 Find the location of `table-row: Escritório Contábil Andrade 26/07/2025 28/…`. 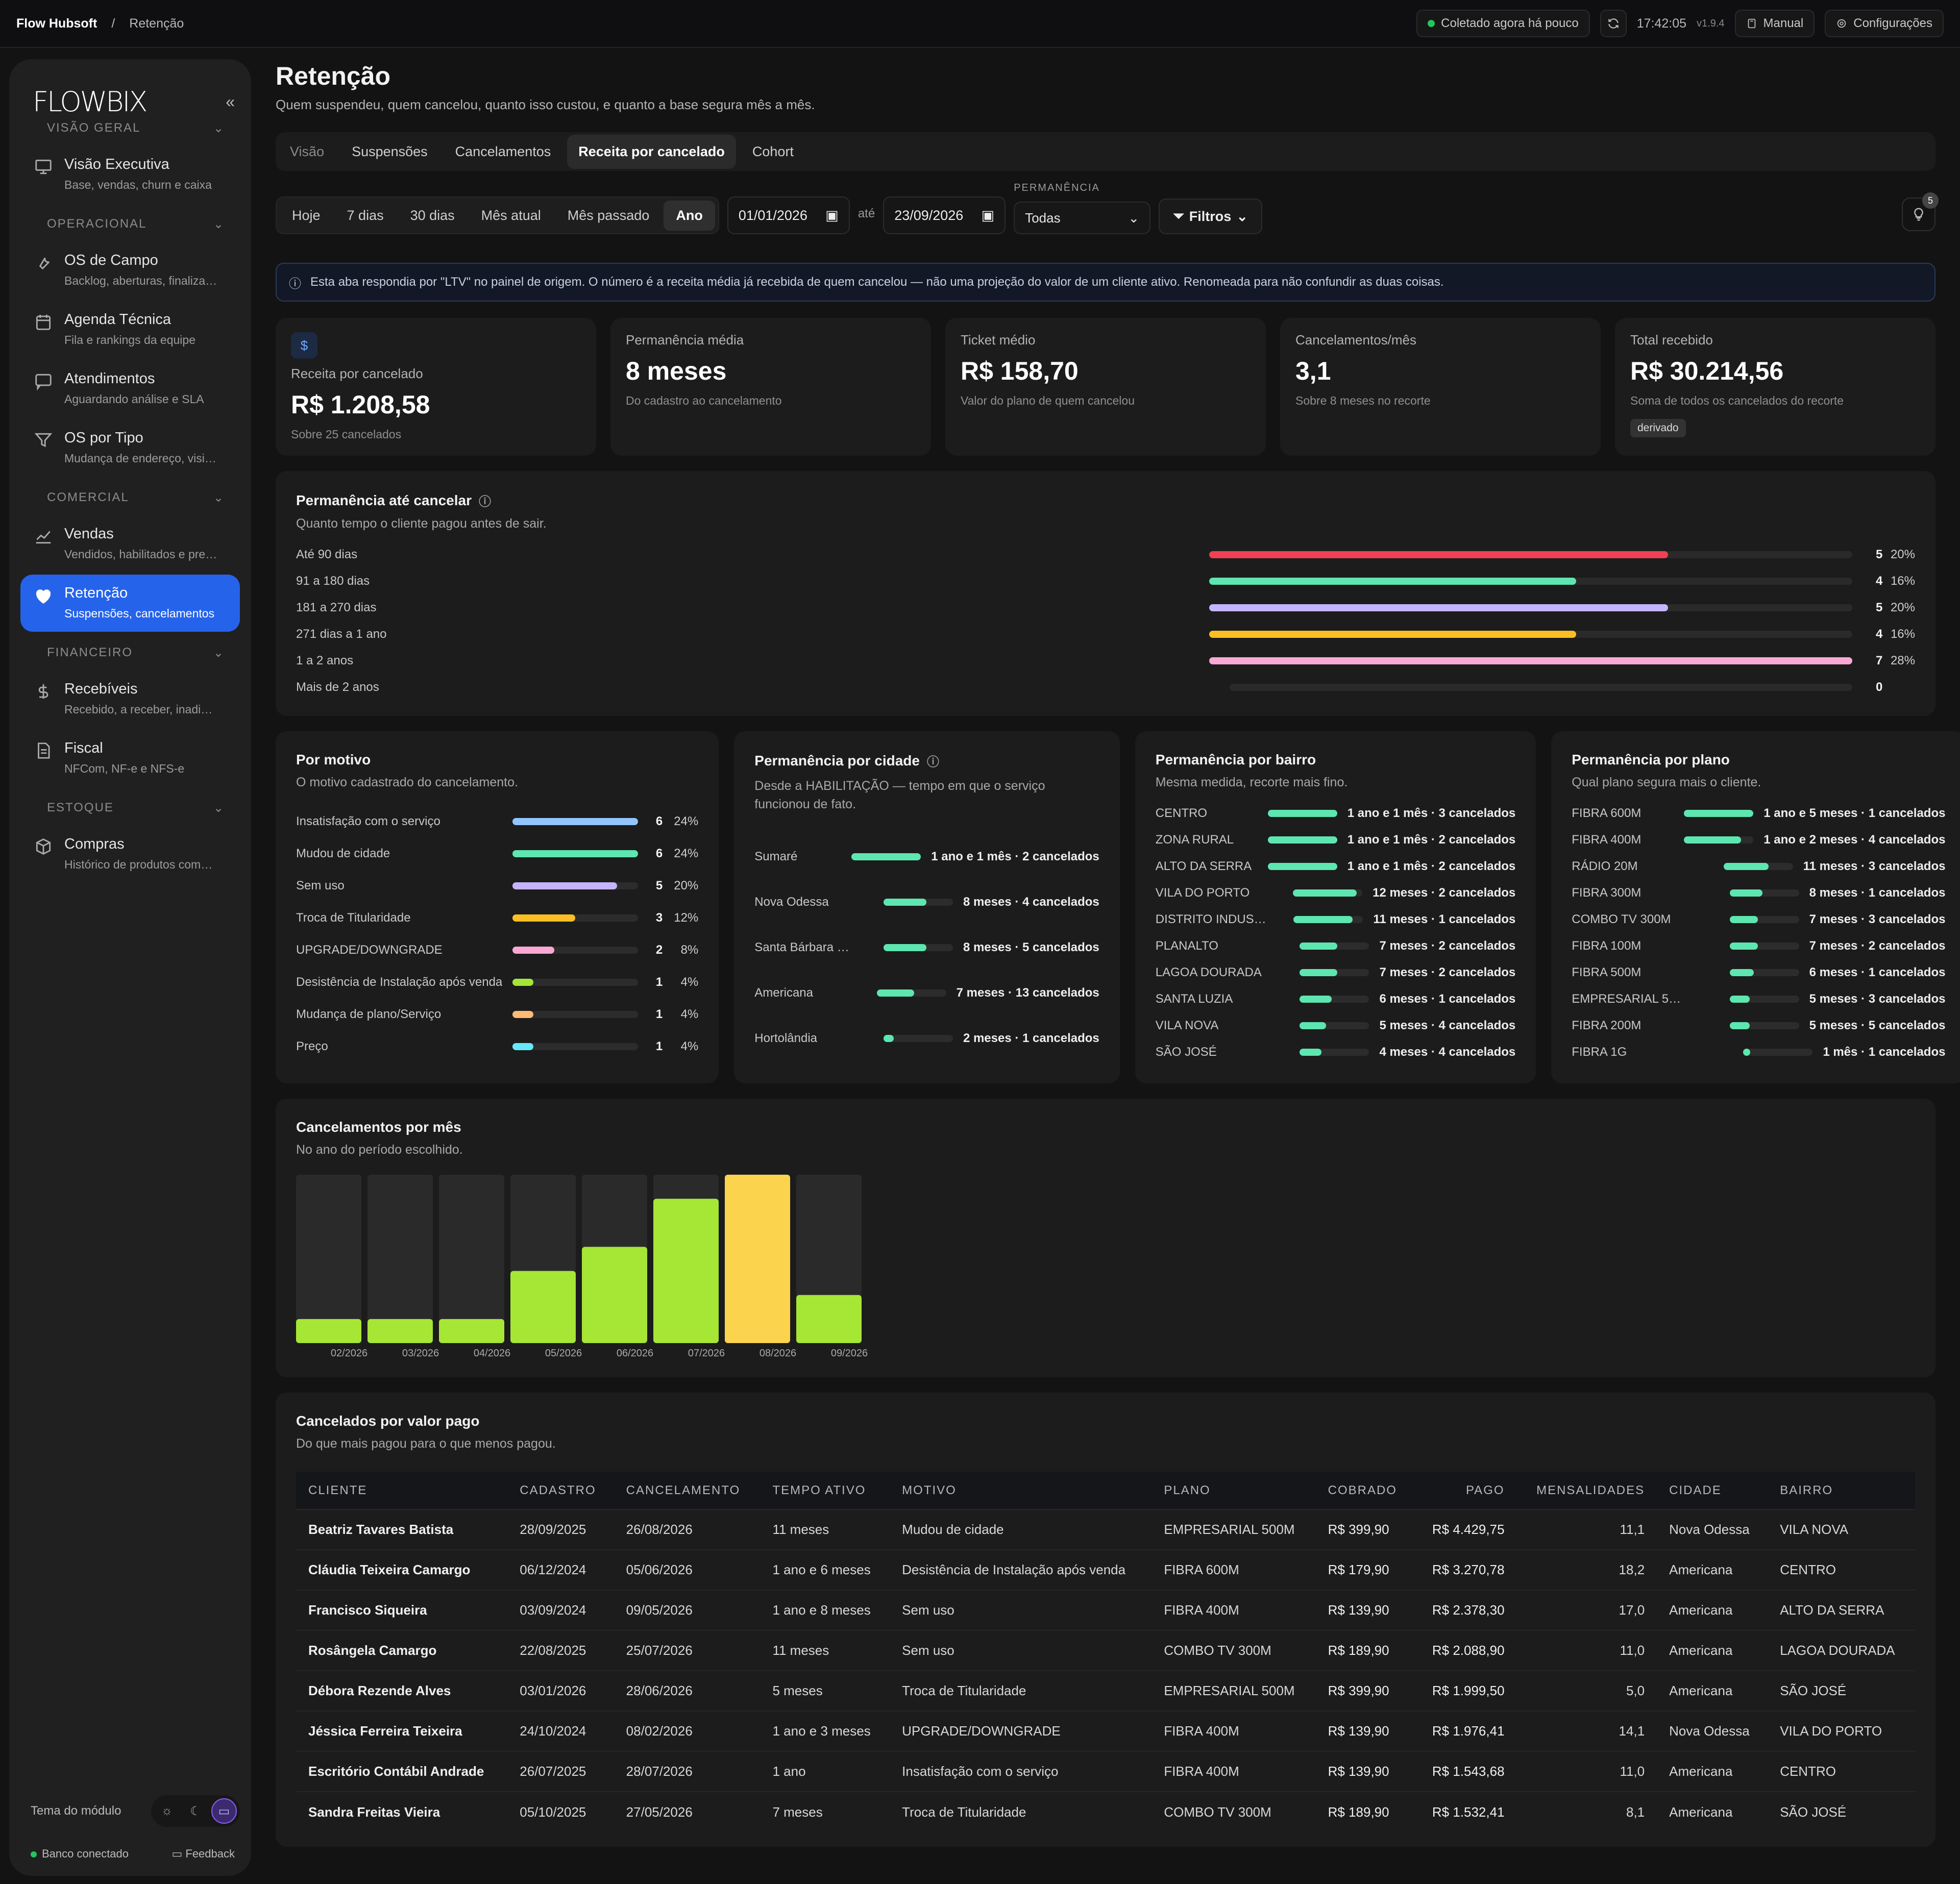

table-row: Escritório Contábil Andrade 26/07/2025 28/… is located at coordinates (1105, 1771).